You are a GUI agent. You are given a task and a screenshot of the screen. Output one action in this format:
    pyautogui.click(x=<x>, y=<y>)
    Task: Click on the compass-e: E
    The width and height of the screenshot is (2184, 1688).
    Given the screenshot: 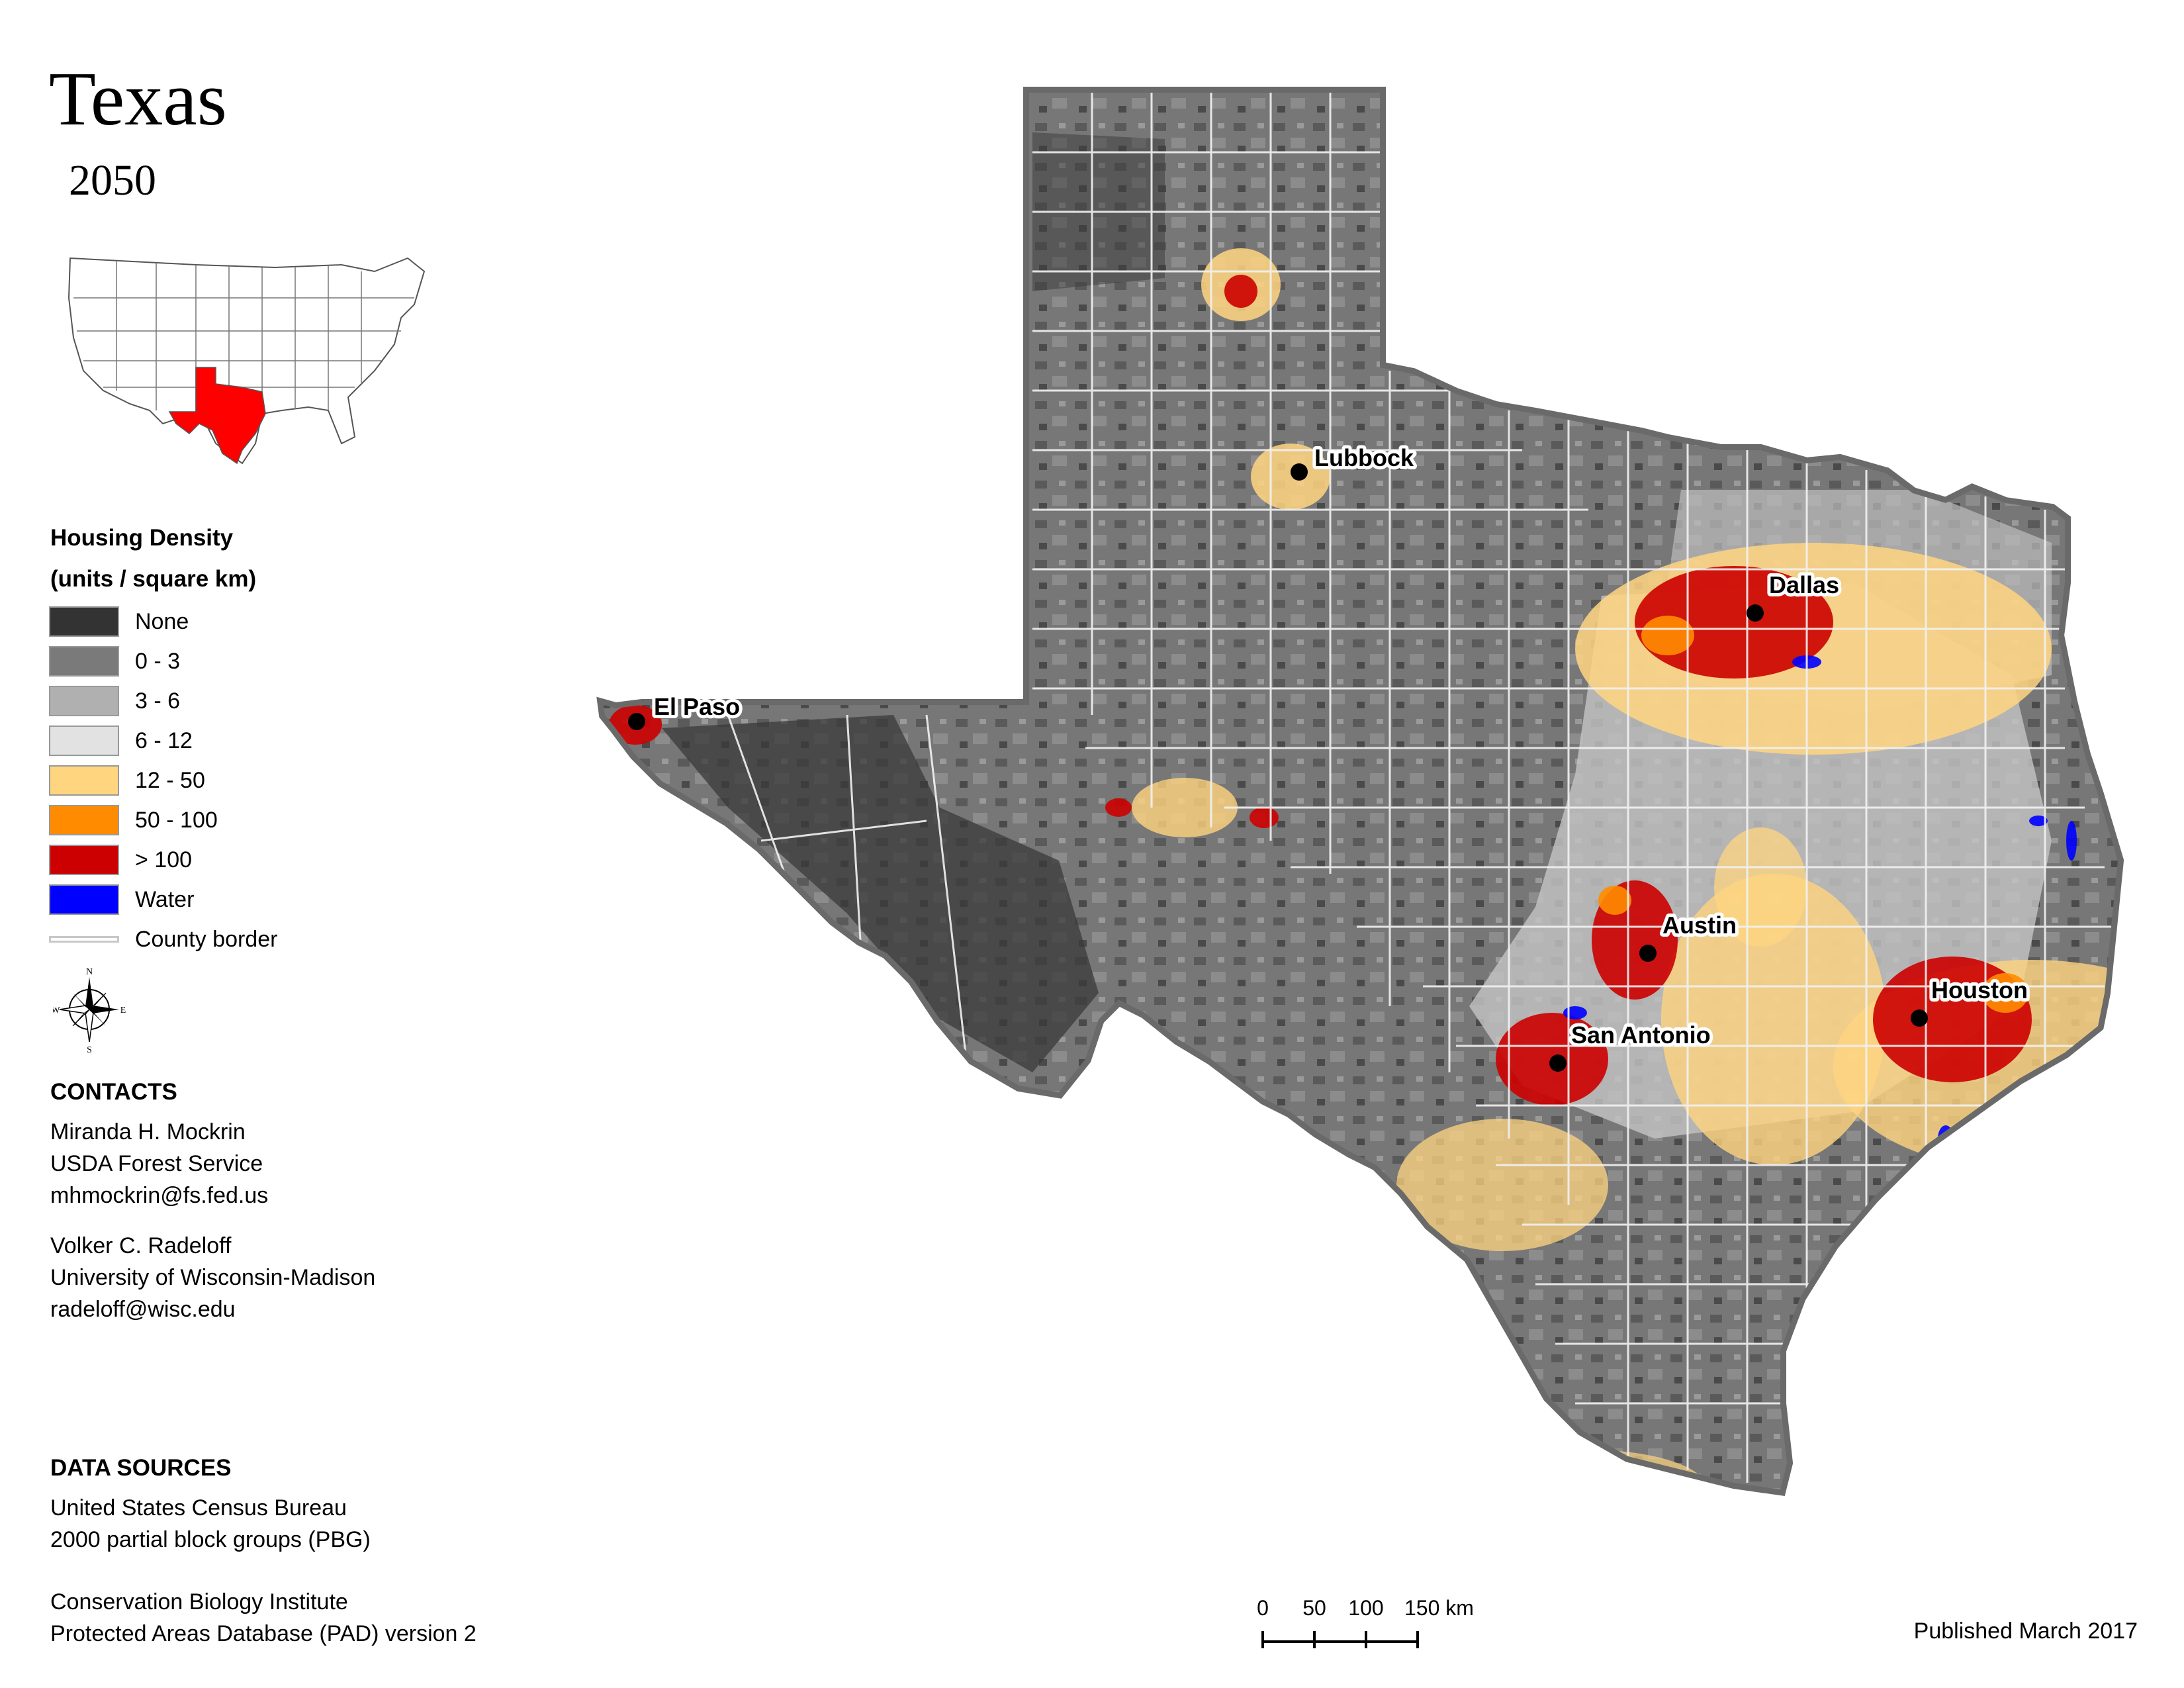 What is the action you would take?
    pyautogui.click(x=123, y=1010)
    